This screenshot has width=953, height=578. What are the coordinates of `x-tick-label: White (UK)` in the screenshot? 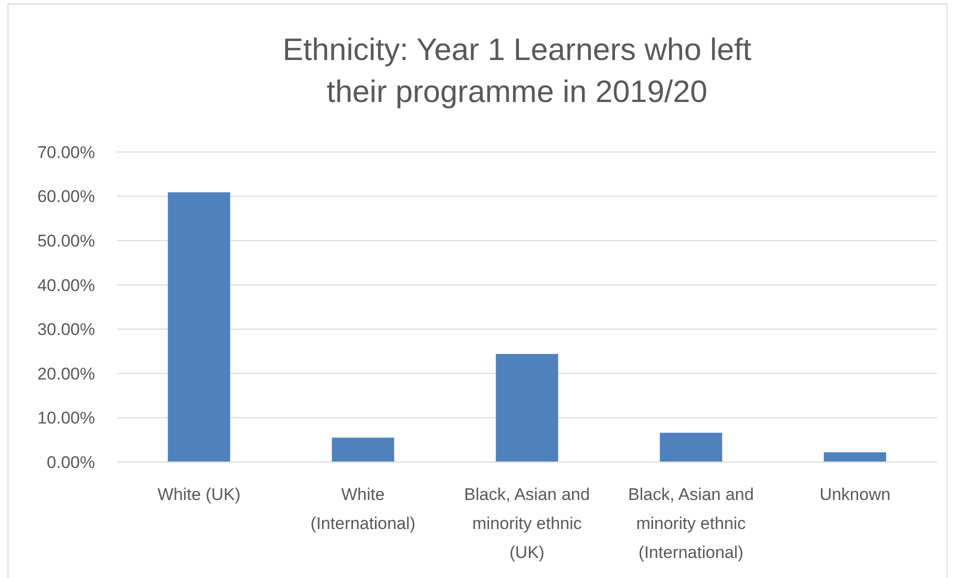 It's located at (199, 494).